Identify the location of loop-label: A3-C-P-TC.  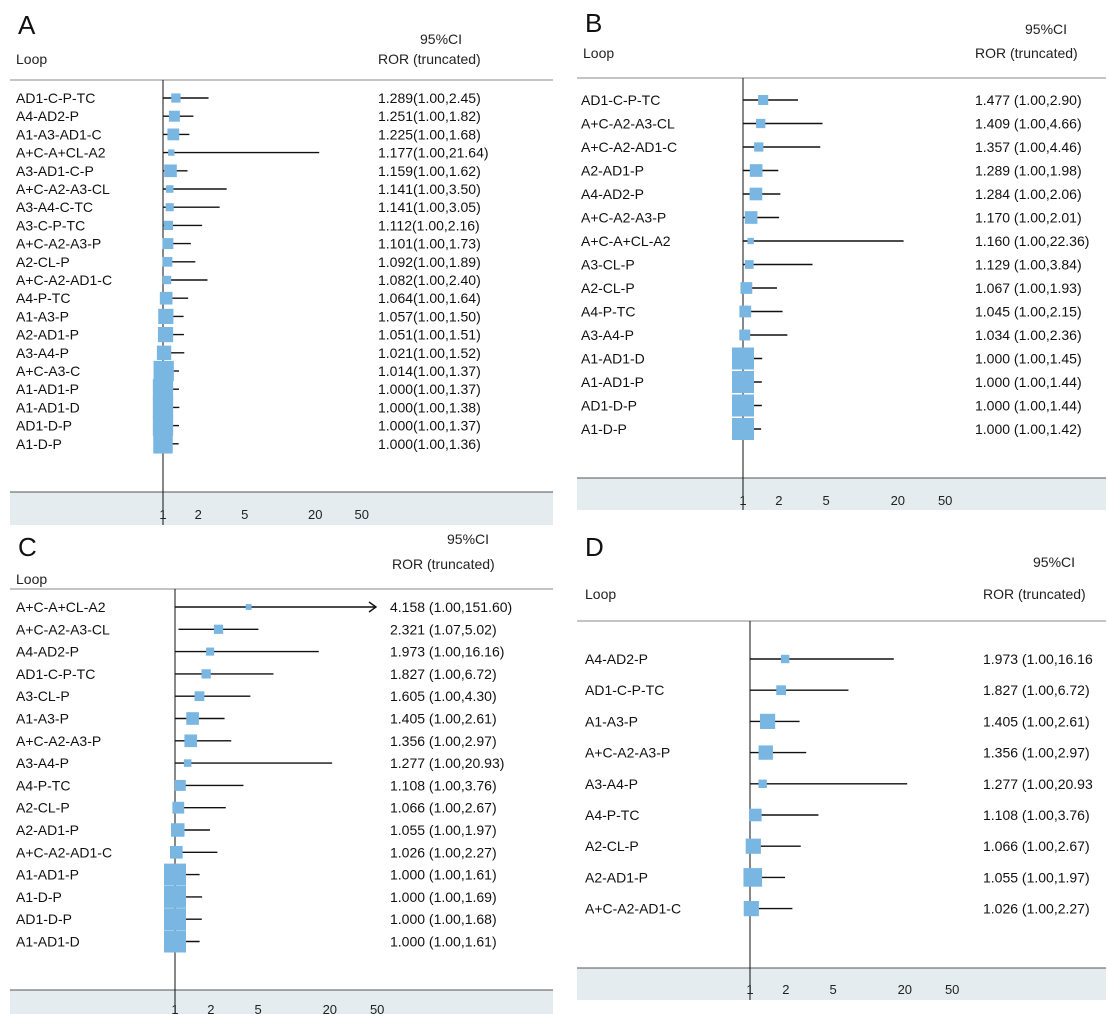
(50, 225).